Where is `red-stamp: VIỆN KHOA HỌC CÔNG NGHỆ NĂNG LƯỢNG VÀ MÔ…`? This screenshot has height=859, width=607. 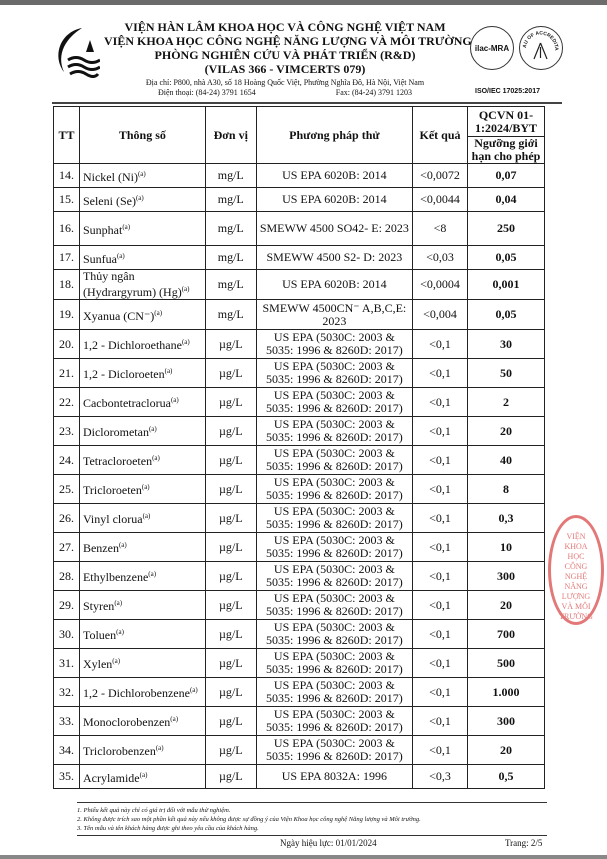 red-stamp: VIỆN KHOA HỌC CÔNG NGHỆ NĂNG LƯỢNG VÀ MÔ… is located at coordinates (576, 570).